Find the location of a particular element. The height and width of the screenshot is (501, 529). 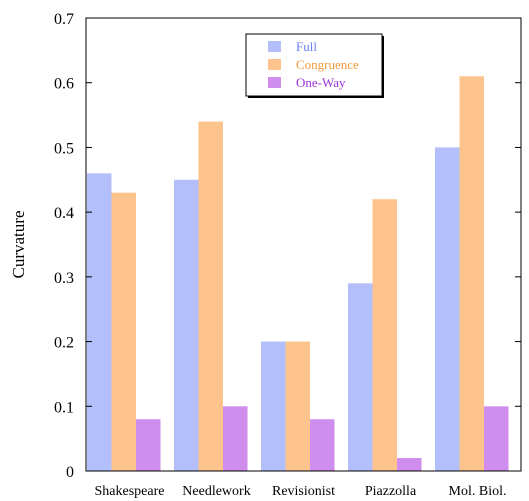

y-tick-label: 0.1 is located at coordinates (64, 407).